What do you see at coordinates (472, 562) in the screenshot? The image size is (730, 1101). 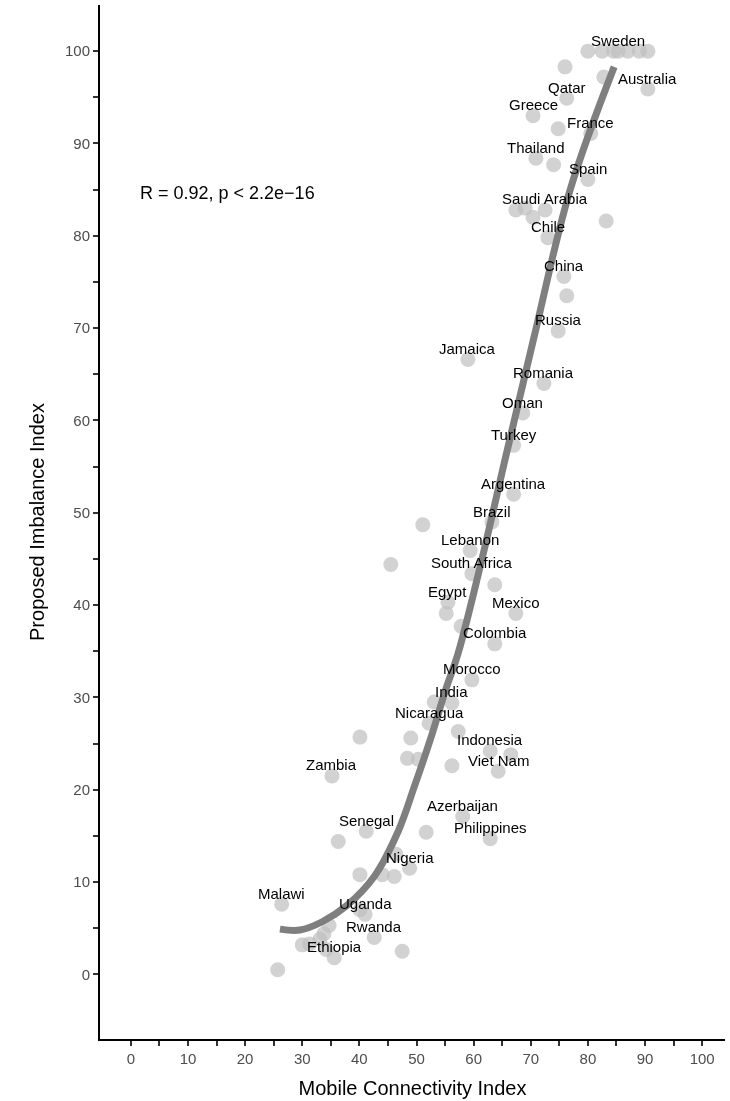 I see `annotation: South Africa` at bounding box center [472, 562].